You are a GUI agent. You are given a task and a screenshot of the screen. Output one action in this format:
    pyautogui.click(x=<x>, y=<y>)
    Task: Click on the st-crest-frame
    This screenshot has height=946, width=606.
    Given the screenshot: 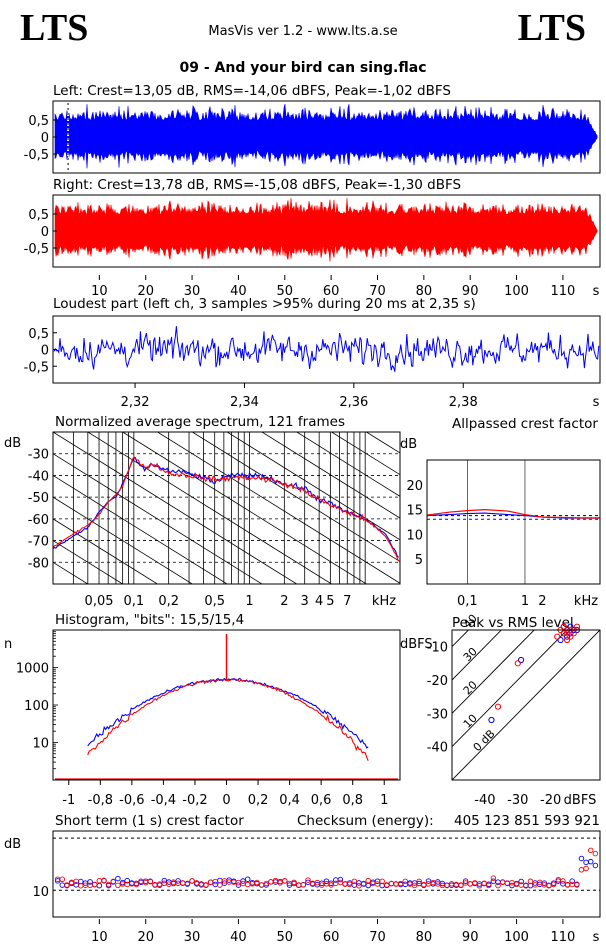 What is the action you would take?
    pyautogui.click(x=326, y=874)
    